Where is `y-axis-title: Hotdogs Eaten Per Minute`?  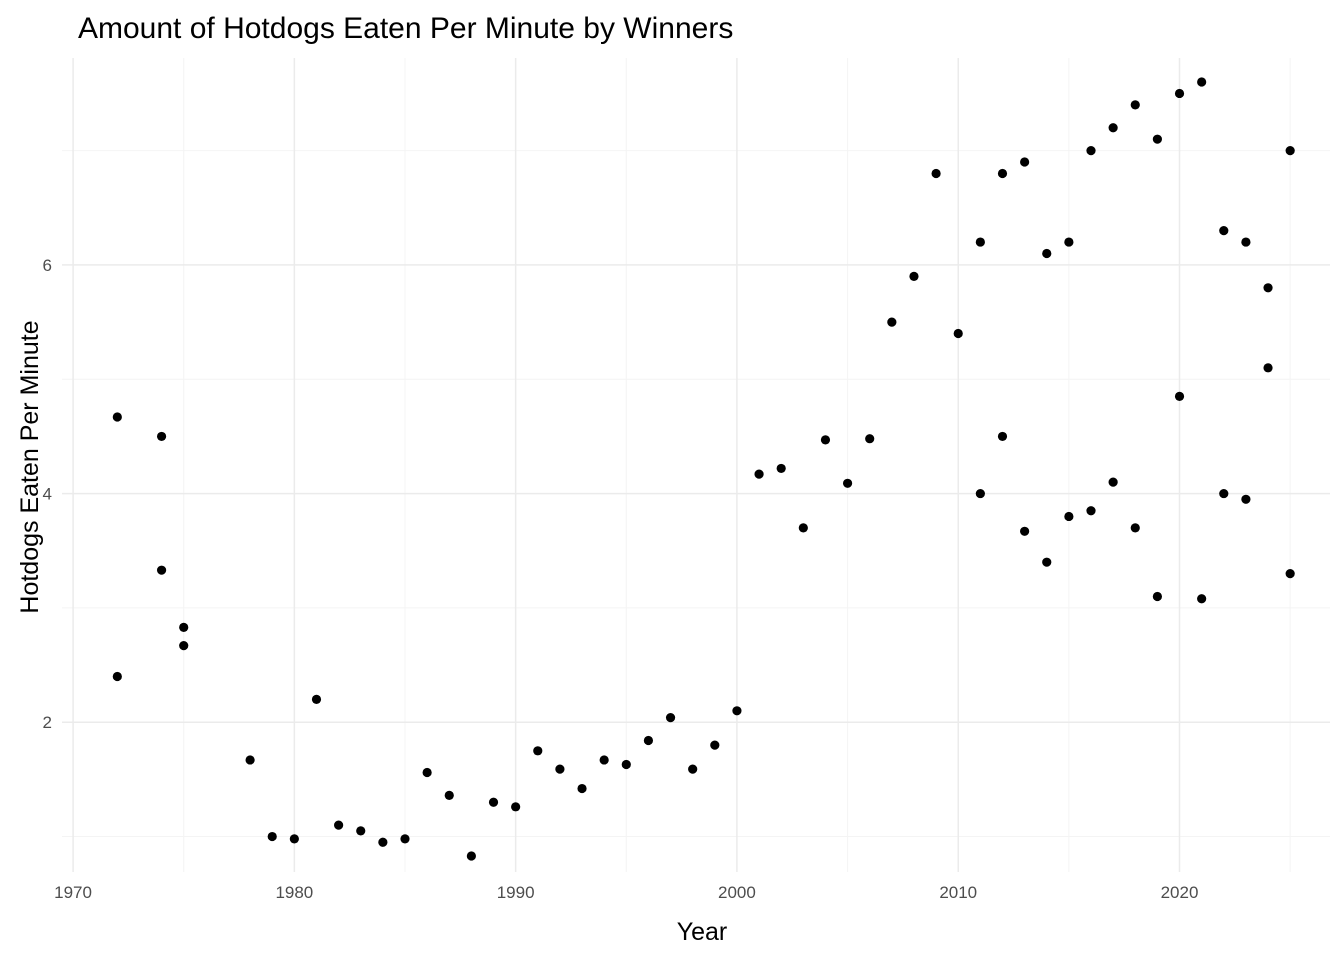
y-axis-title: Hotdogs Eaten Per Minute is located at coordinates (30, 466).